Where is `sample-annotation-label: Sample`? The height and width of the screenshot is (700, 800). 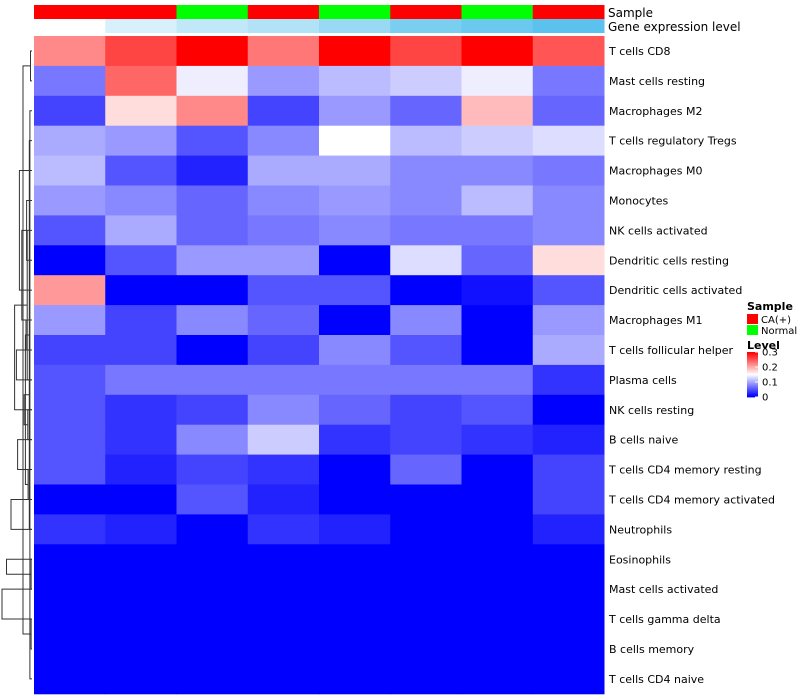
sample-annotation-label: Sample is located at coordinates (630, 13).